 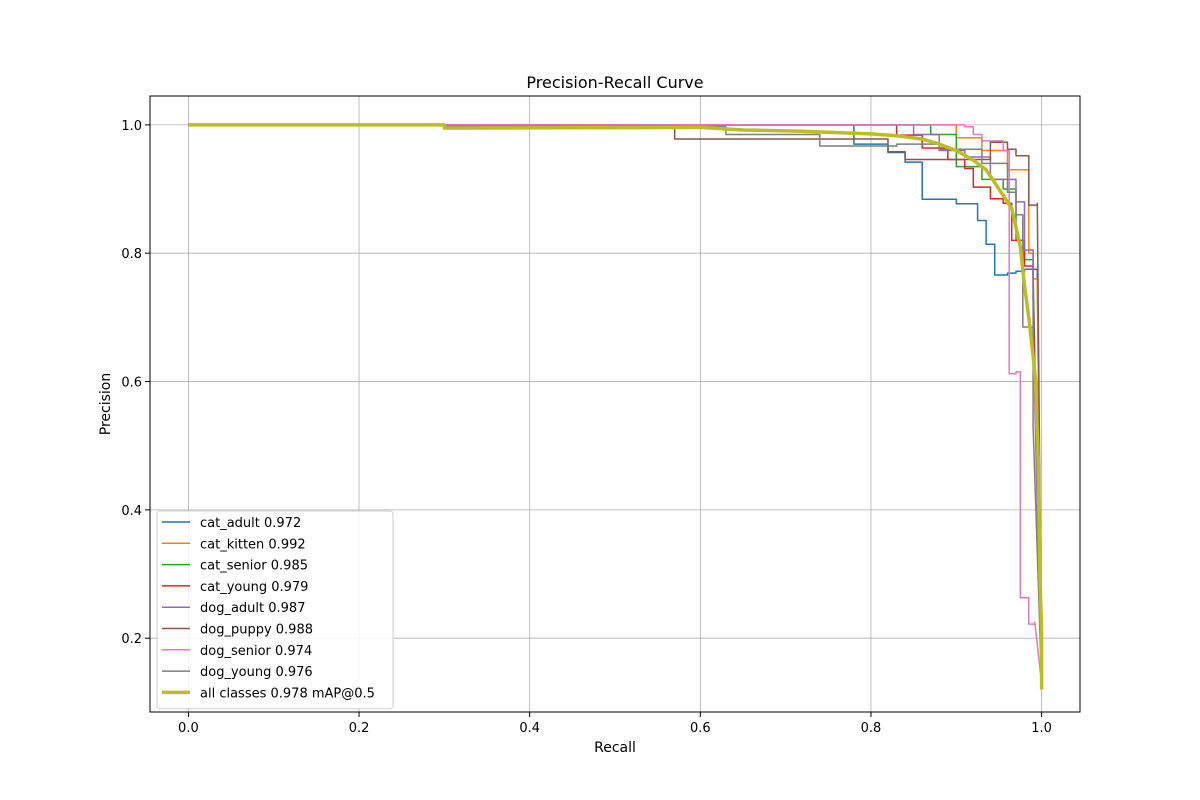 What do you see at coordinates (250, 523) in the screenshot?
I see `legend-entry: cat_adult 0.972` at bounding box center [250, 523].